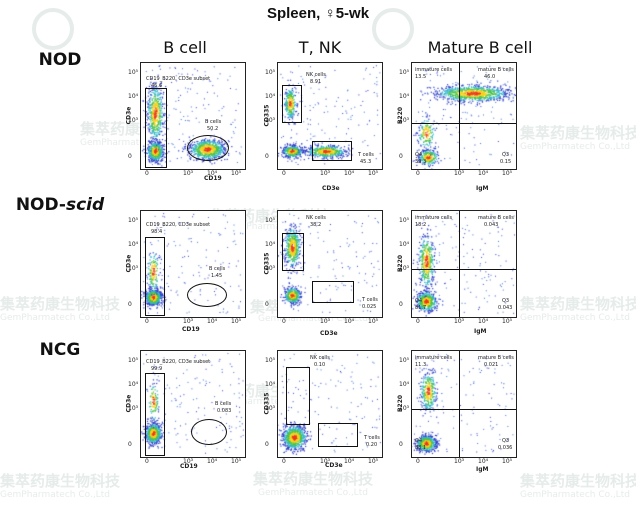 This screenshot has height=518, width=636. Describe the element at coordinates (421, 77) in the screenshot. I see `q1-value: 13.5` at that location.